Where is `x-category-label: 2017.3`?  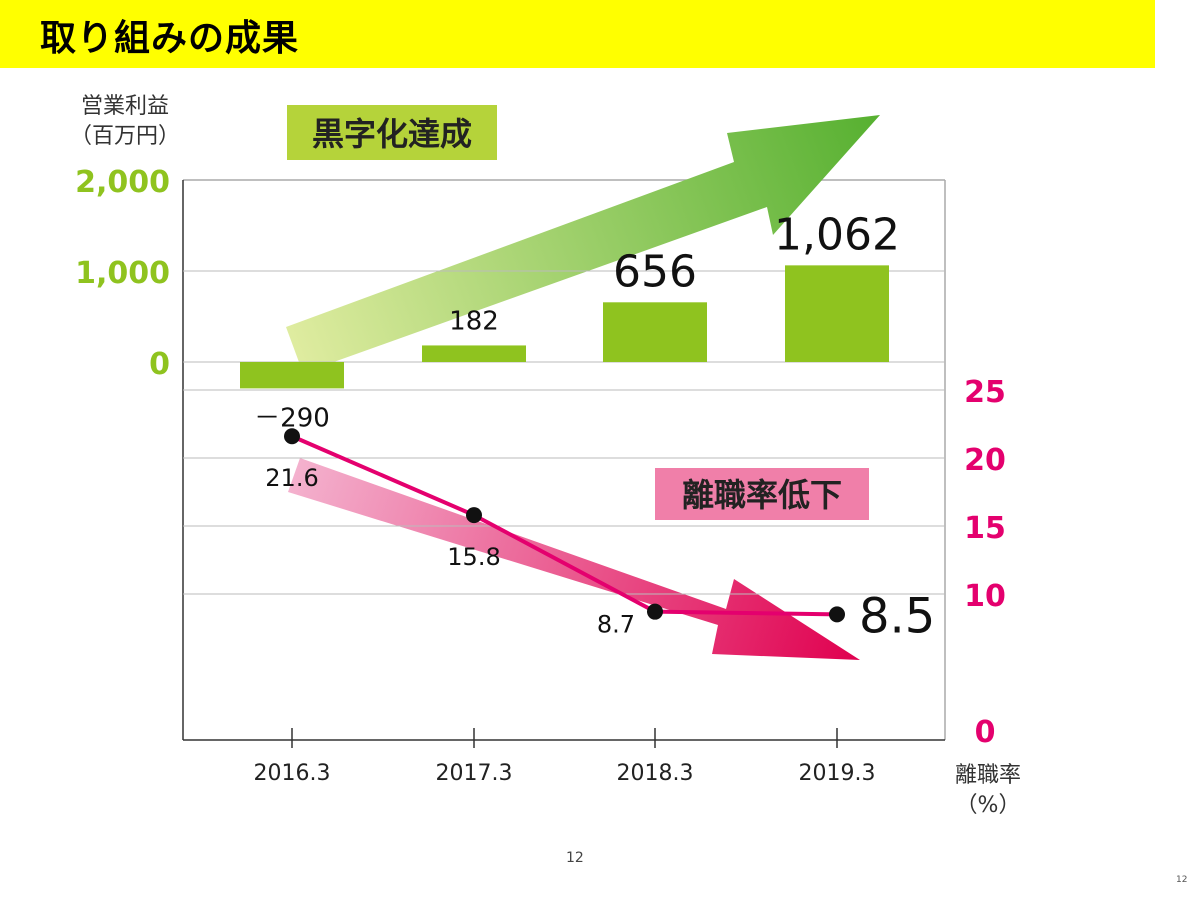
x-category-label: 2017.3 is located at coordinates (474, 773).